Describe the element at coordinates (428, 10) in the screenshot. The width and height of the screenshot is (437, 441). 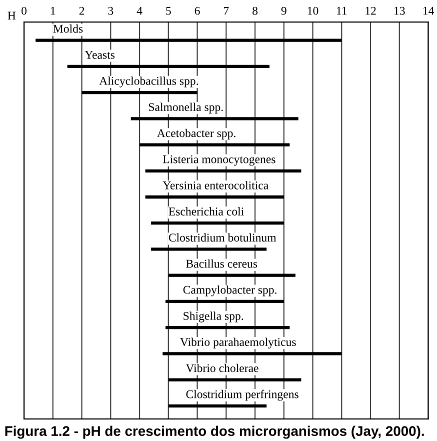
I see `x-tick-label: 14` at that location.